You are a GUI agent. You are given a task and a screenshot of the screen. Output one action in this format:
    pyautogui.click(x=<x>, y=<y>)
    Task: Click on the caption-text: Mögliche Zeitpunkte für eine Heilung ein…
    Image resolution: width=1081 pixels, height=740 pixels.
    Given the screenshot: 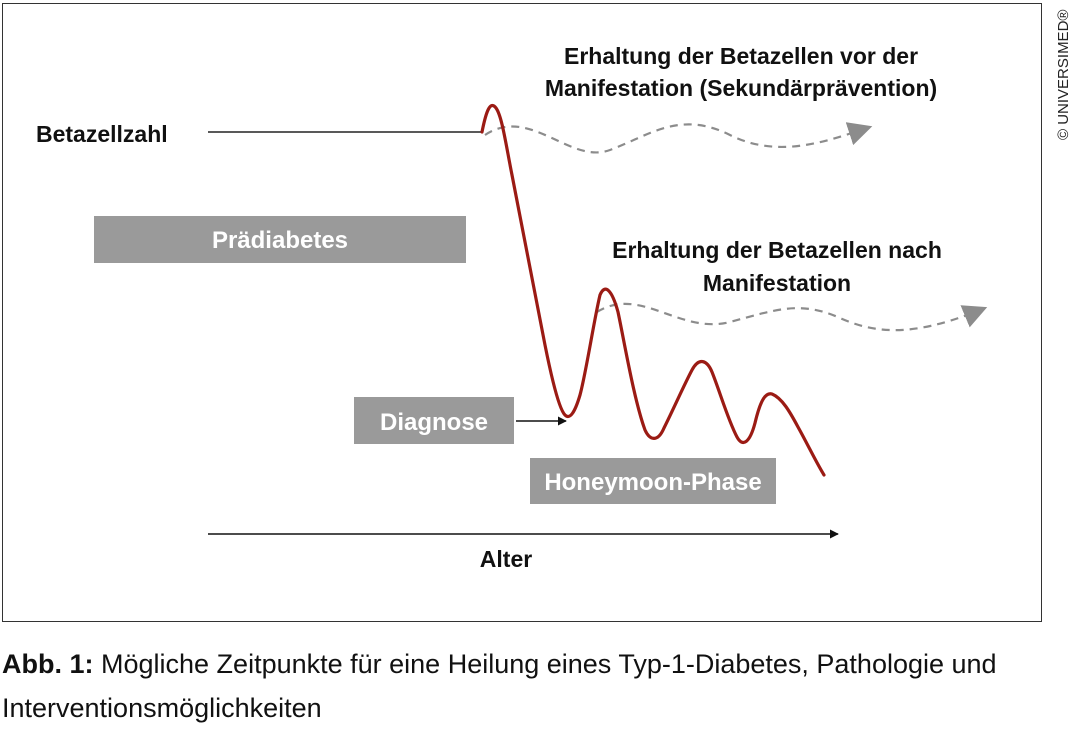 What is the action you would take?
    pyautogui.click(x=499, y=686)
    